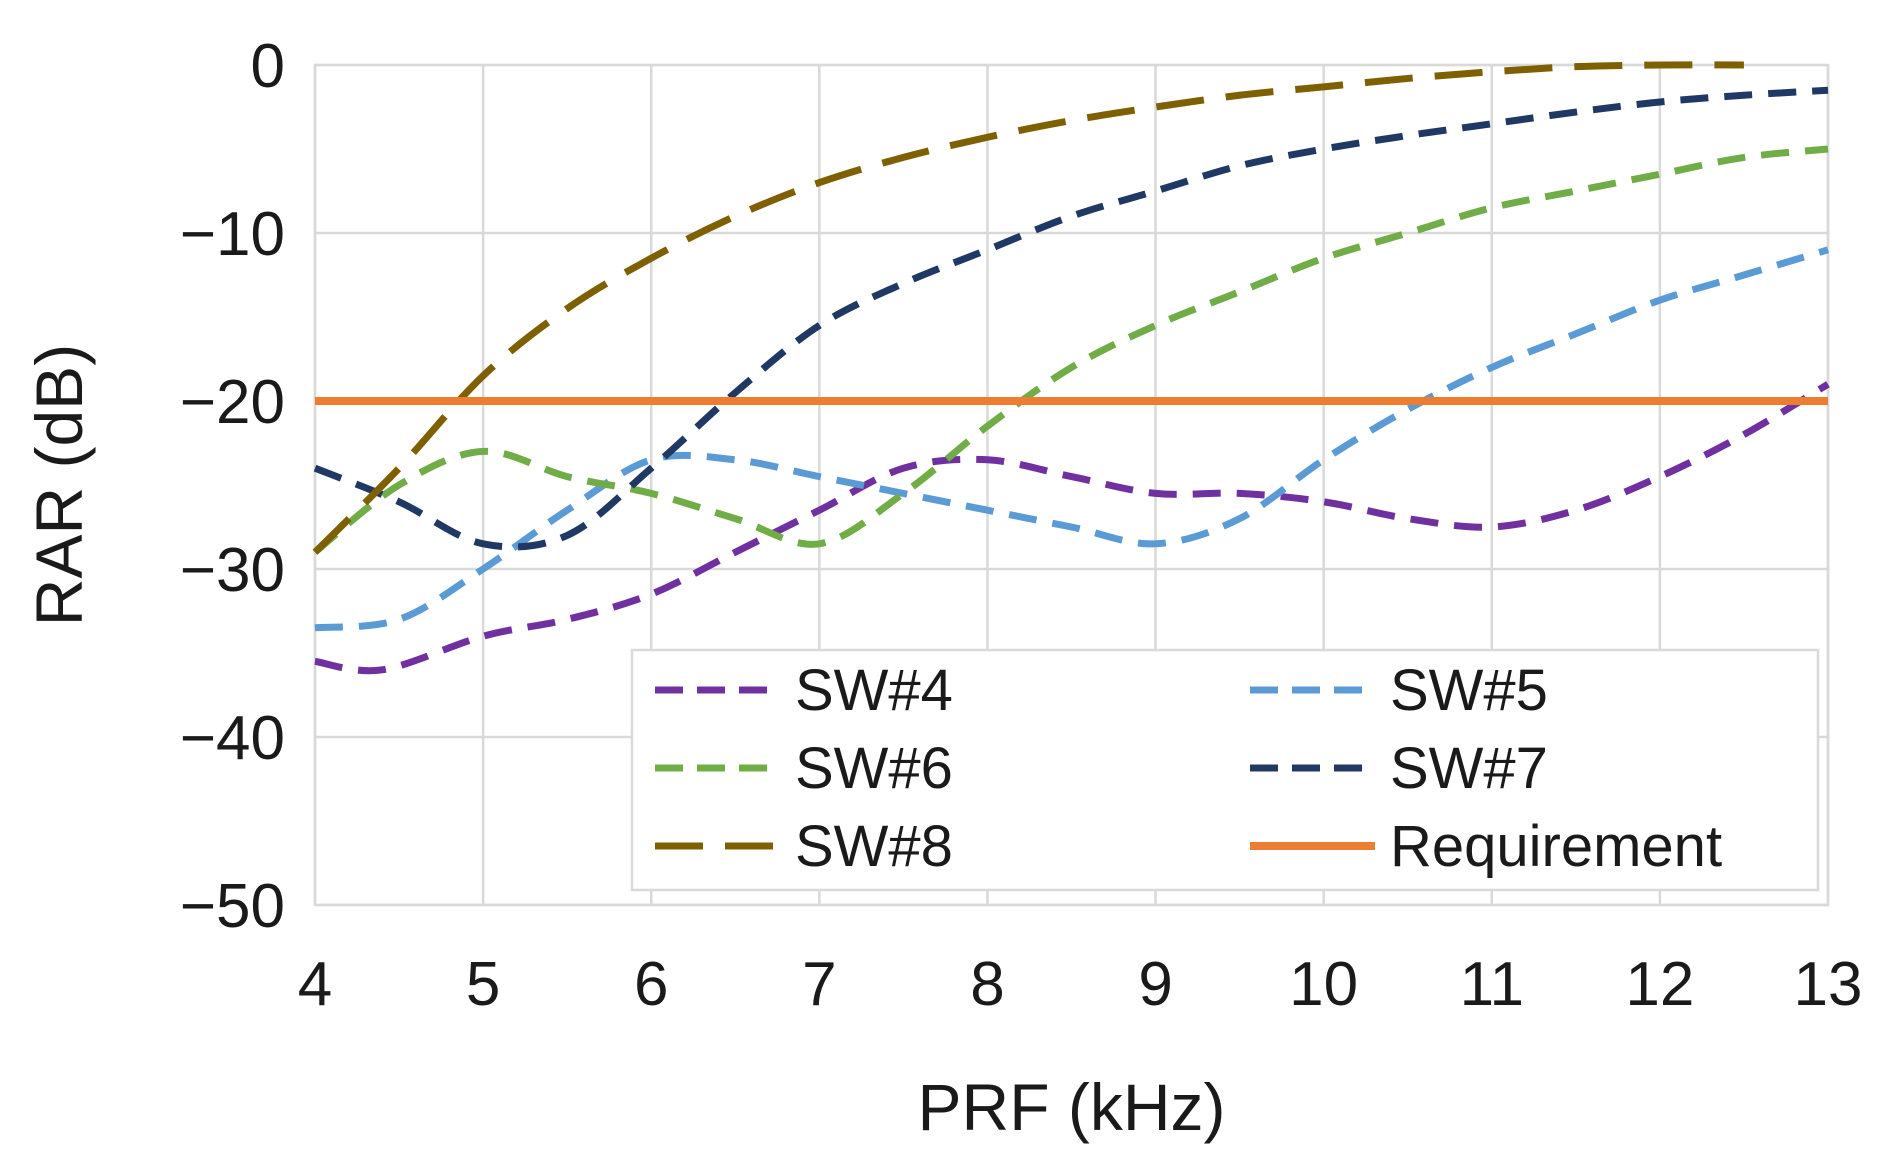 This screenshot has height=1168, width=1899. What do you see at coordinates (1556, 846) in the screenshot?
I see `legend-label: Requirement` at bounding box center [1556, 846].